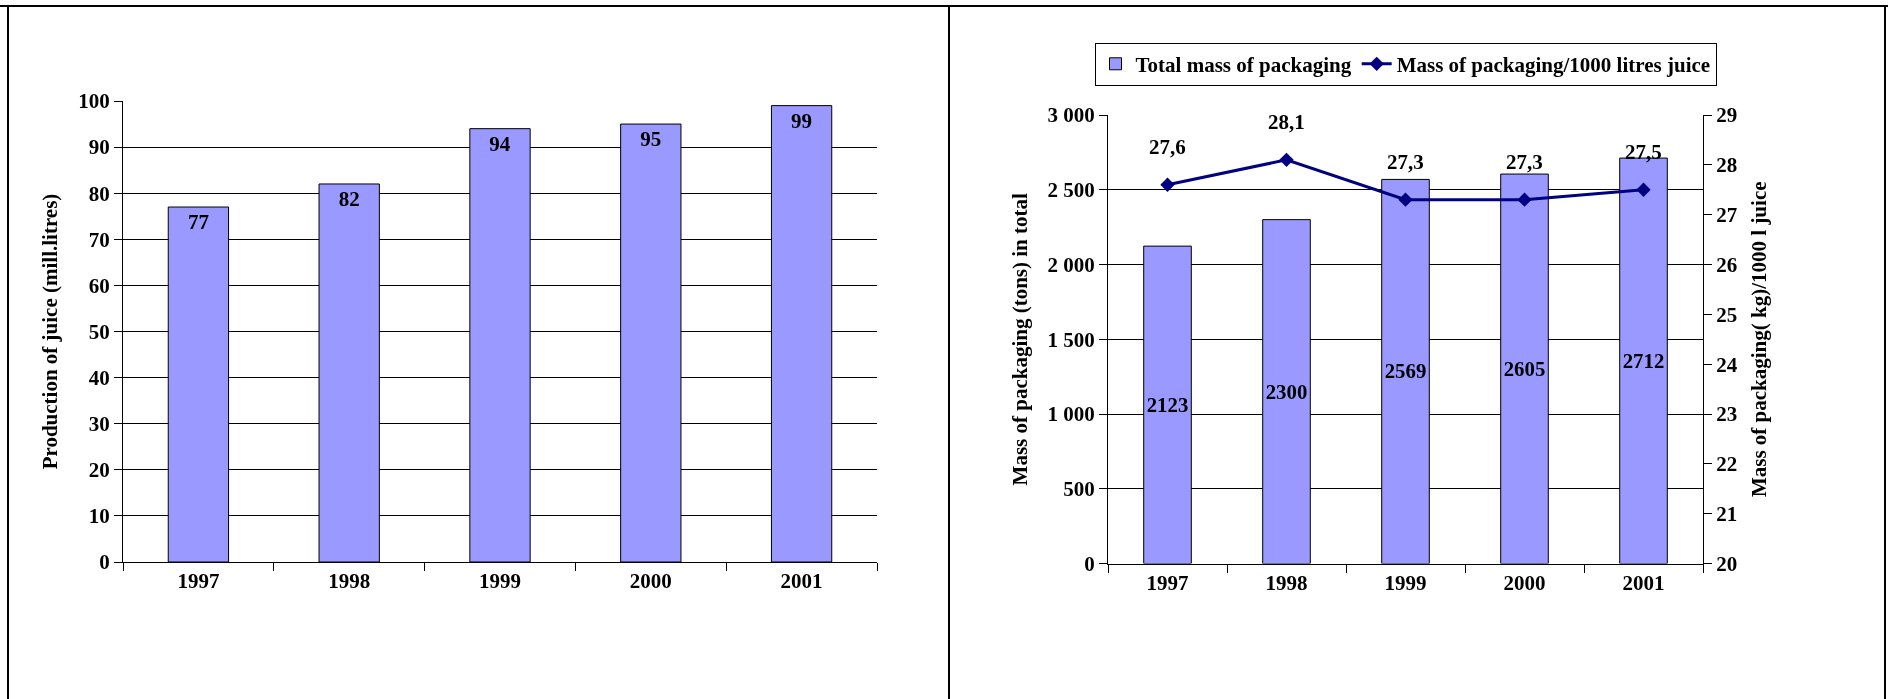 The height and width of the screenshot is (699, 1888). What do you see at coordinates (1286, 391) in the screenshot?
I see `data-label: 2300` at bounding box center [1286, 391].